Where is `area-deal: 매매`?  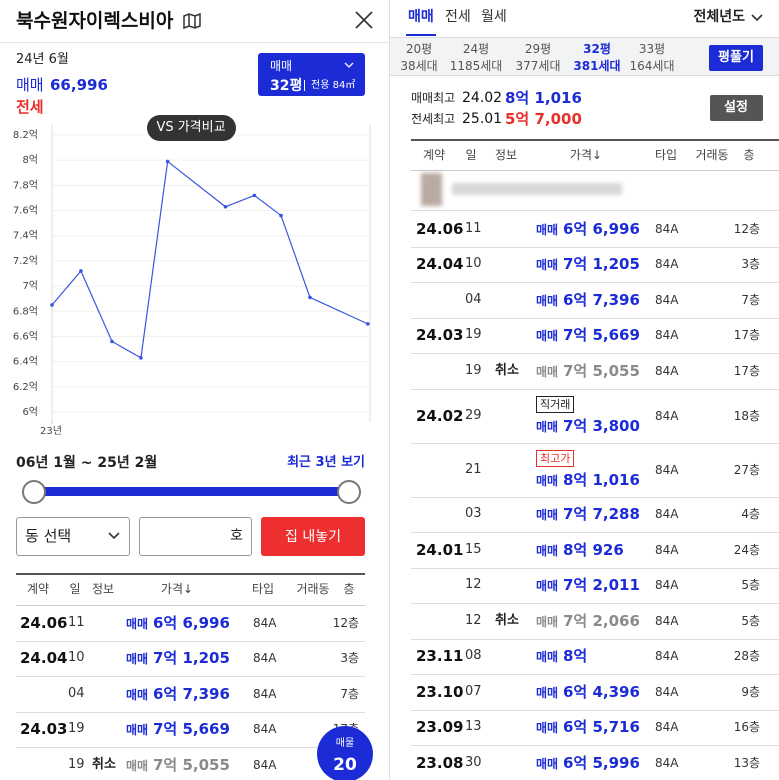
area-deal: 매매 is located at coordinates (281, 66).